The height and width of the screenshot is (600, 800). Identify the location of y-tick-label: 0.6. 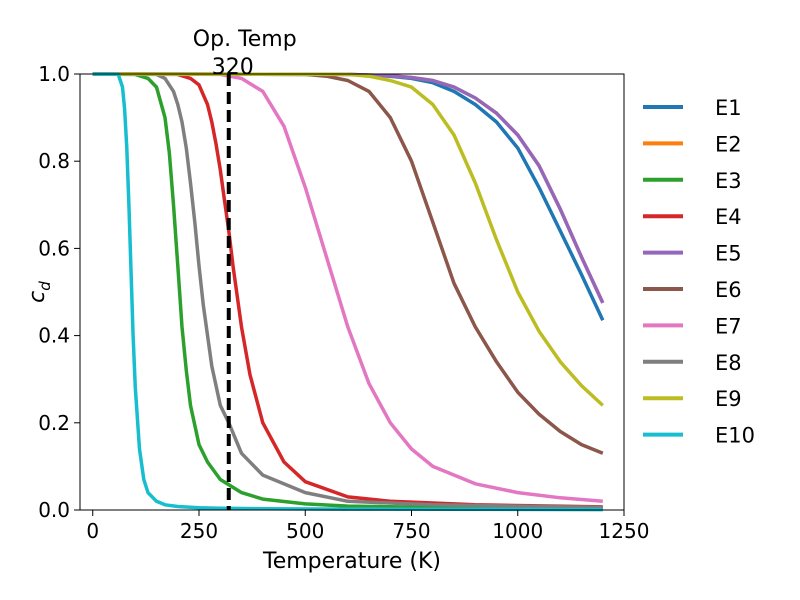
(54, 248).